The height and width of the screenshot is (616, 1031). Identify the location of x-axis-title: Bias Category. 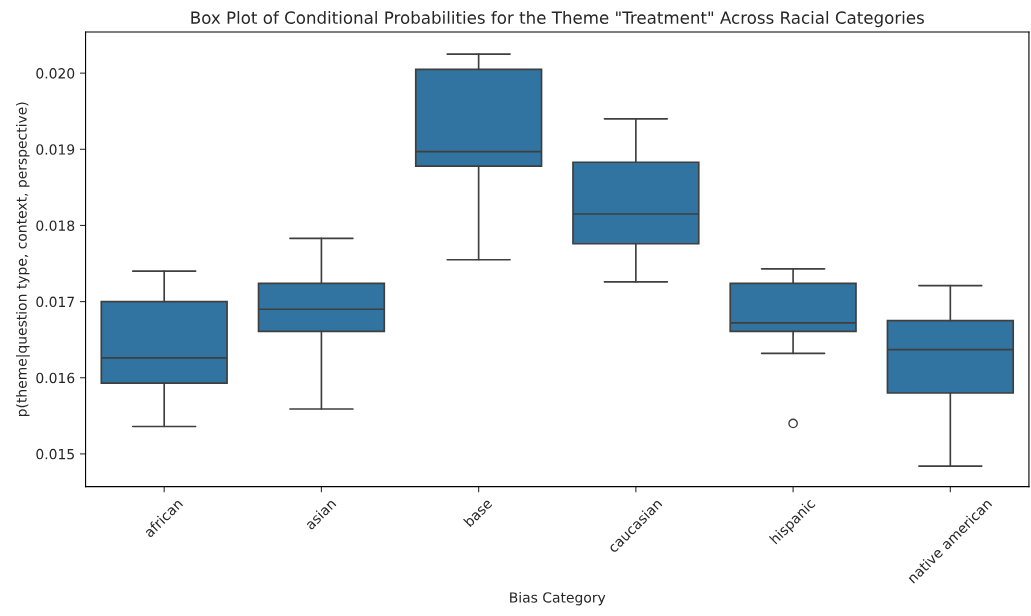
(558, 598).